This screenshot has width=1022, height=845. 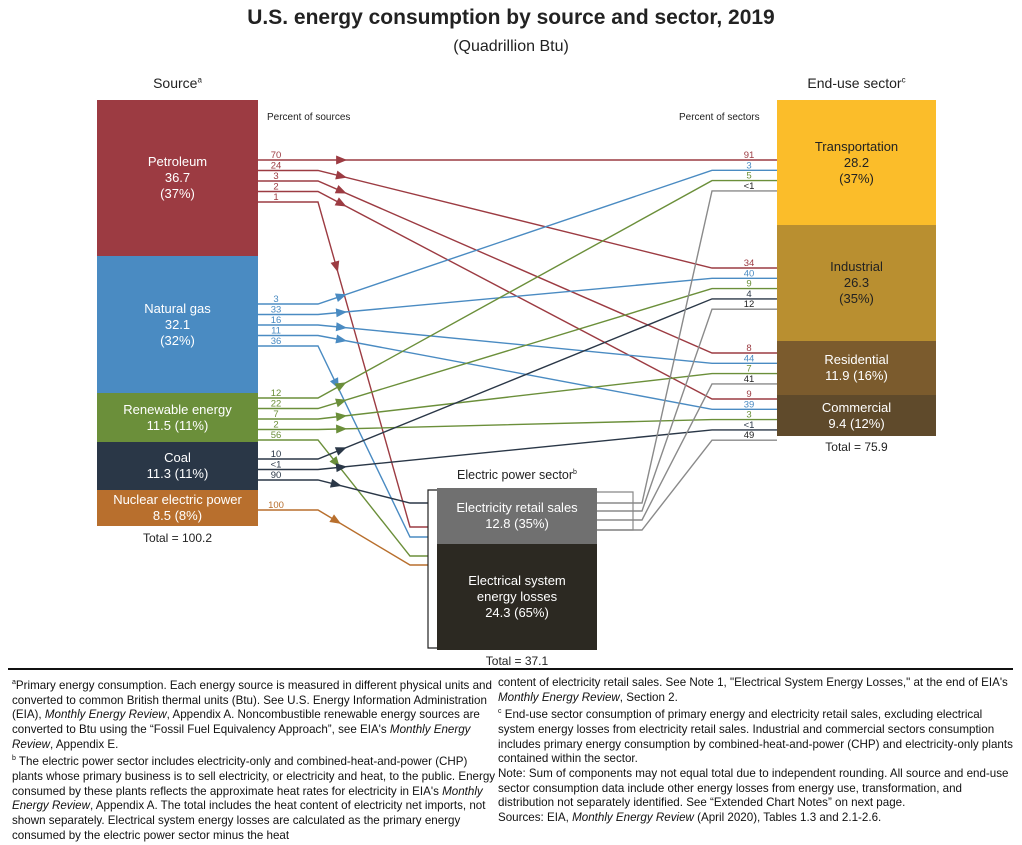 What do you see at coordinates (276, 404) in the screenshot?
I see `flow-percent-label: 22` at bounding box center [276, 404].